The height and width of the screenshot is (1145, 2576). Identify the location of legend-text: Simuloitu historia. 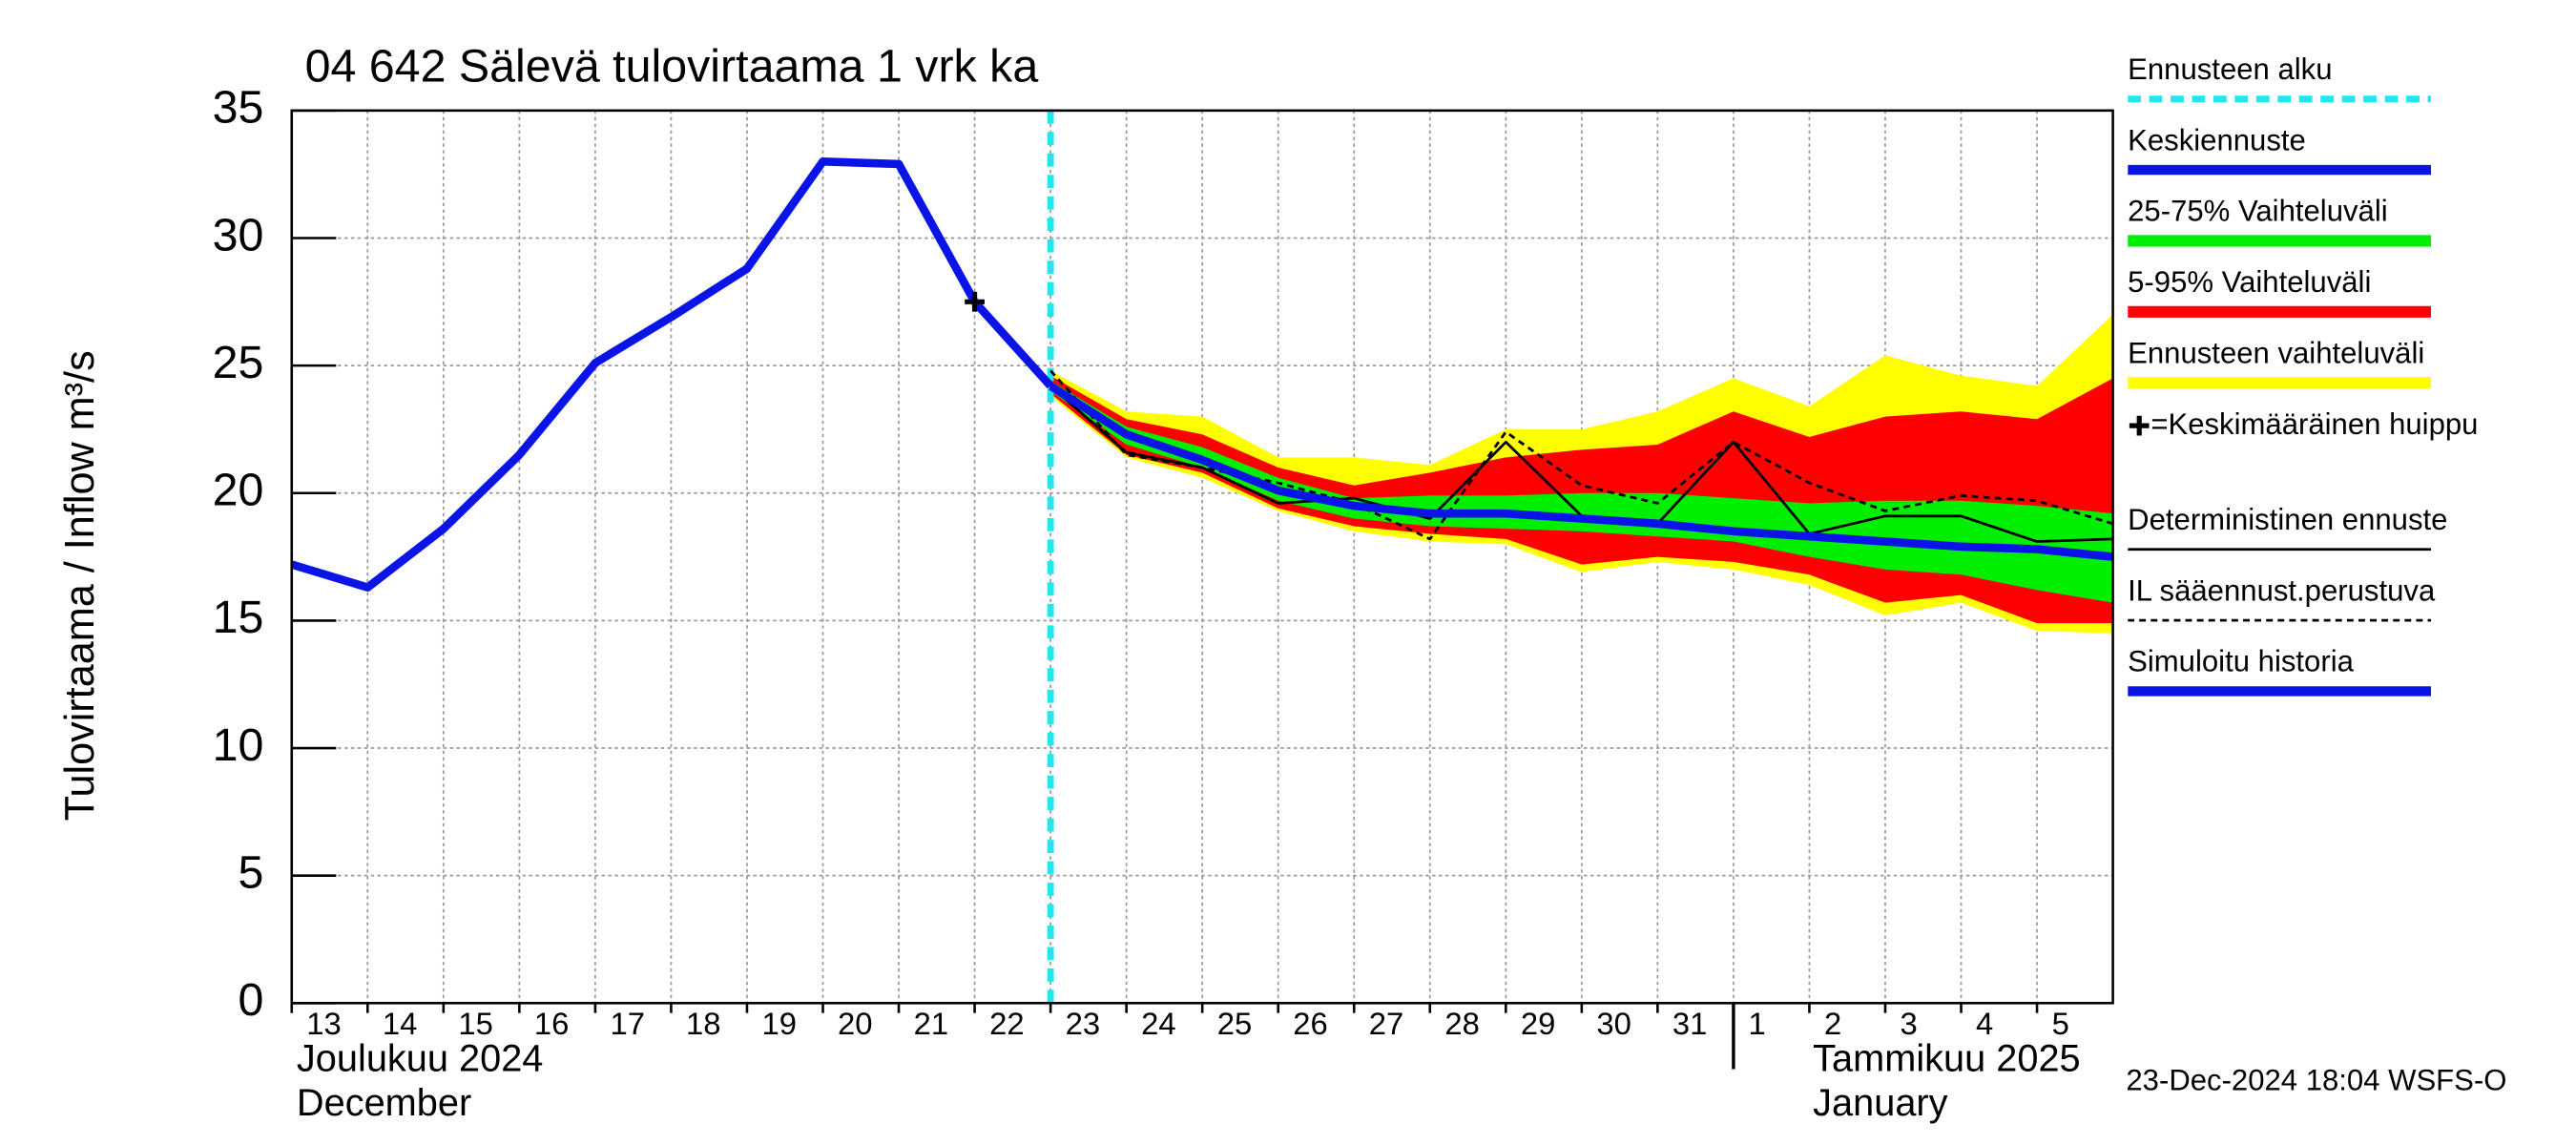
(2241, 661).